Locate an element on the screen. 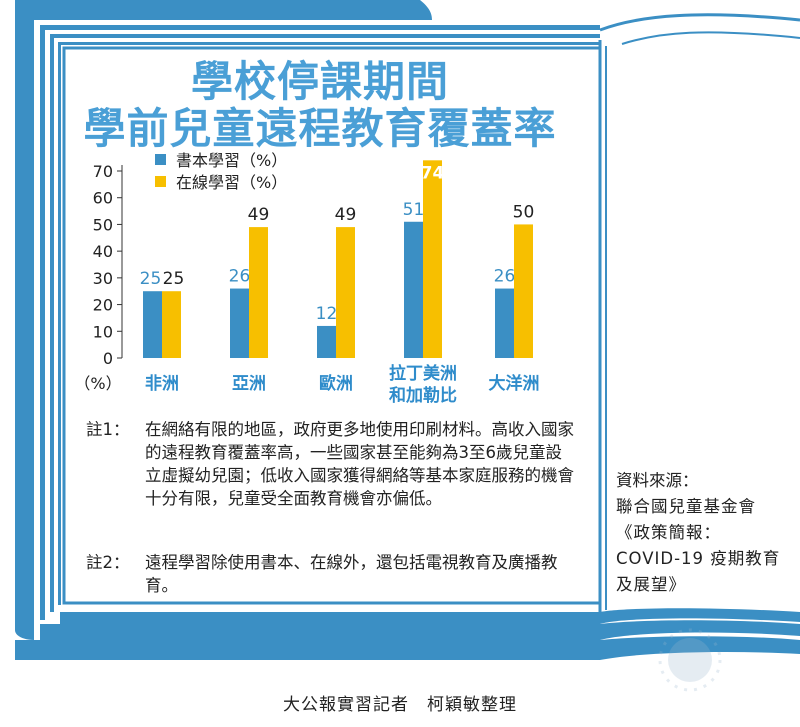  y-tick-label: 60 is located at coordinates (103, 198).